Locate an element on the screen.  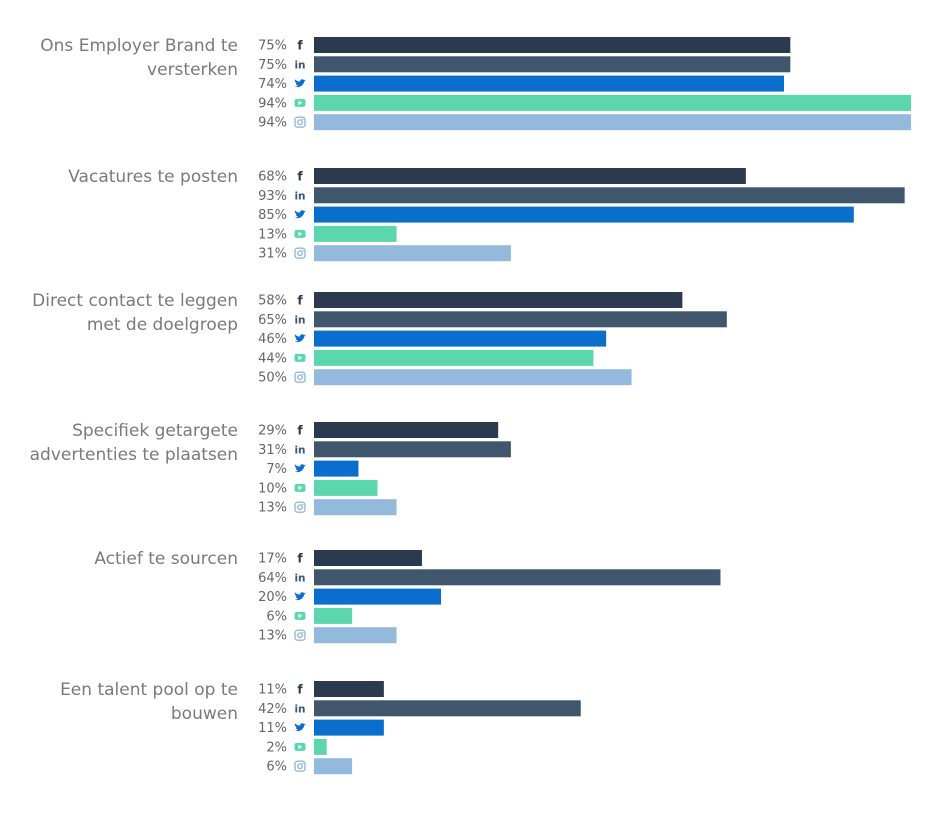
category-group: Vacatures te posten 68% f 93% in 85% 13% 31% is located at coordinates (486, 214).